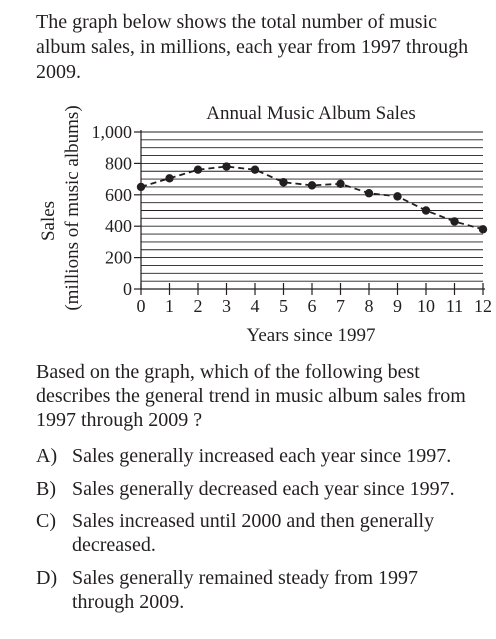  Describe the element at coordinates (46, 489) in the screenshot. I see `choice-letter: B)` at that location.